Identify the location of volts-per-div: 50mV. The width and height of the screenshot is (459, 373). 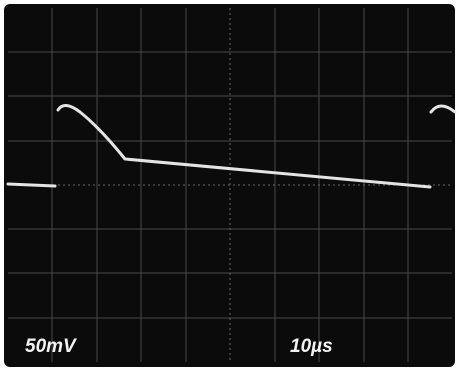
(51, 346).